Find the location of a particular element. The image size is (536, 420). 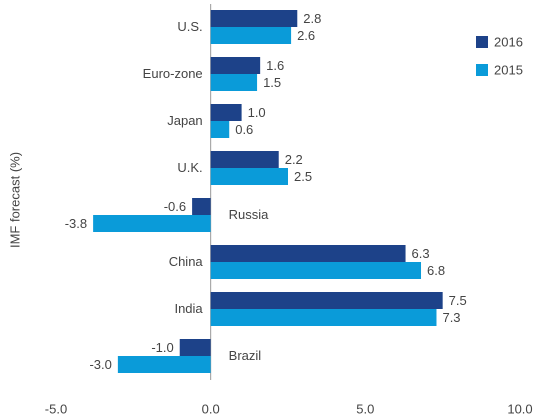

y-axis-label: IMF forecast (%) is located at coordinates (14, 200).